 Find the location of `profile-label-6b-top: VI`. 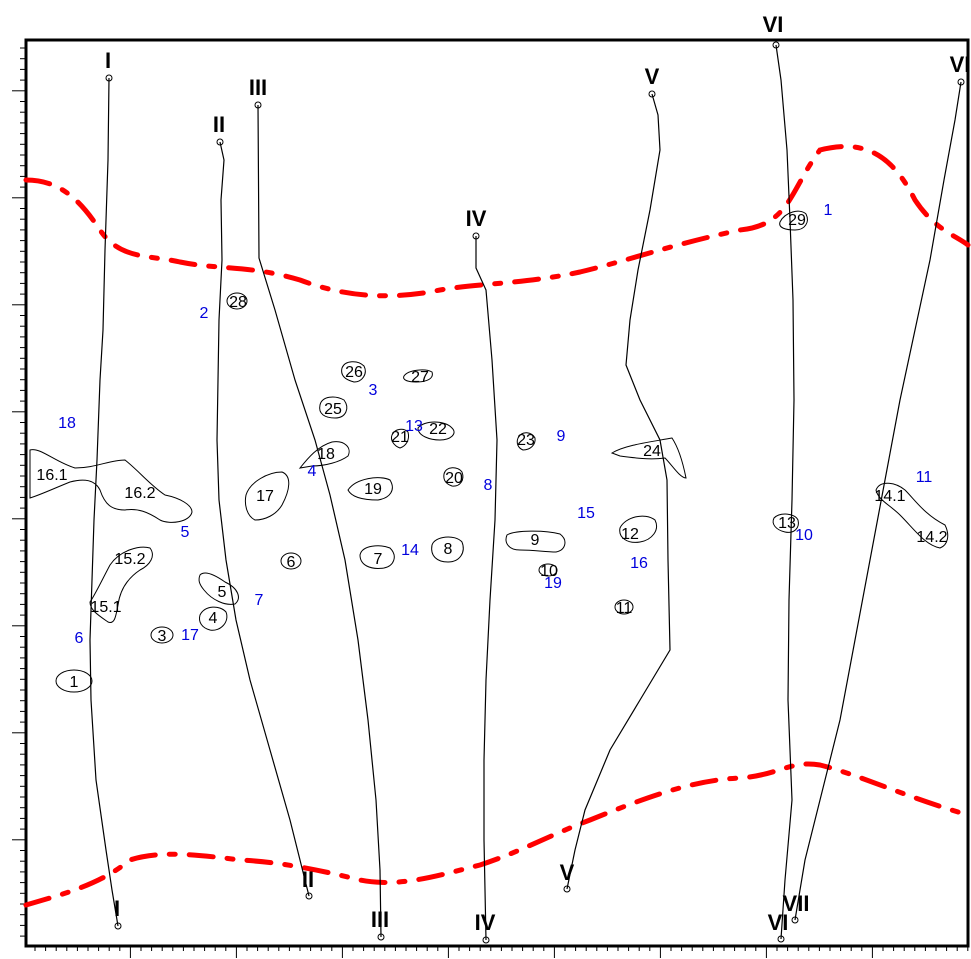

profile-label-6b-top: VI is located at coordinates (960, 64).